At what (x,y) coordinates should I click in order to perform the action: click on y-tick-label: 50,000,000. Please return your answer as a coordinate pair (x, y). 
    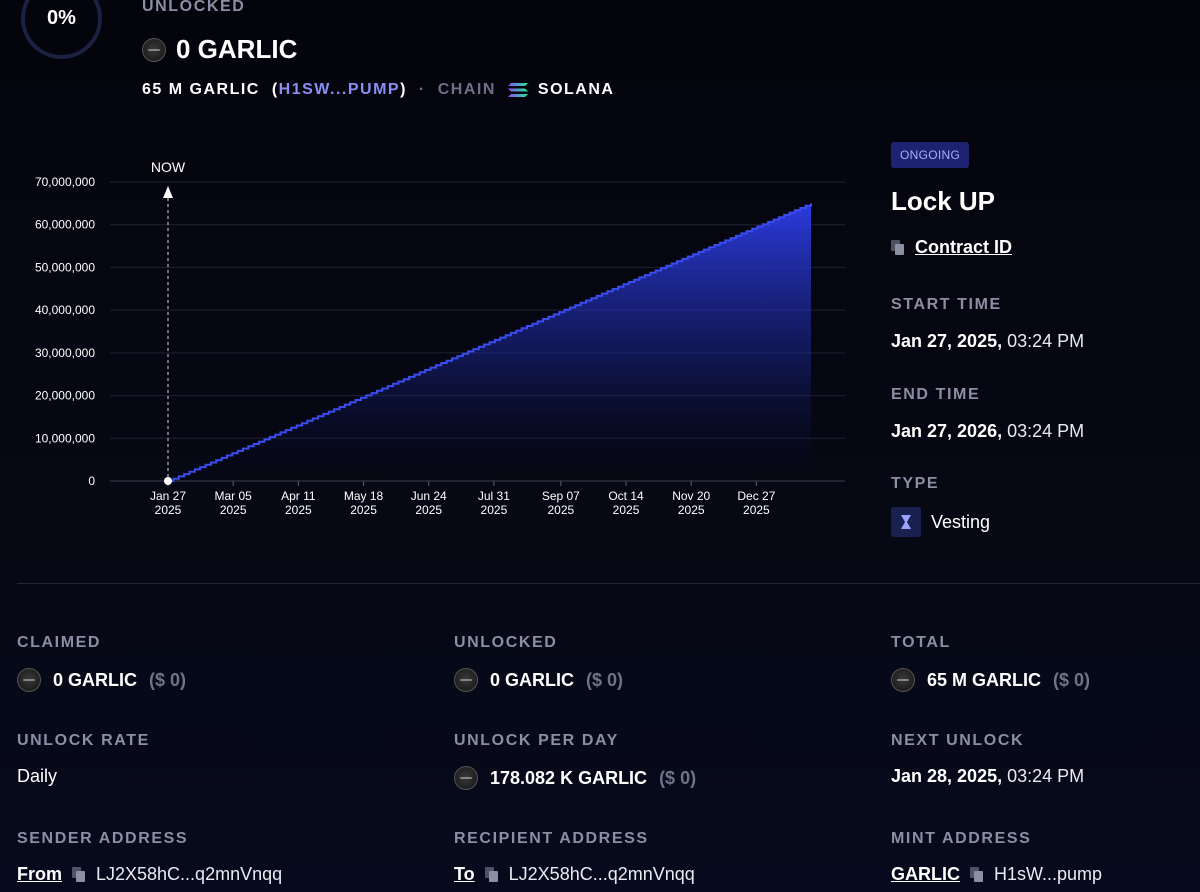
    Looking at the image, I should click on (65, 267).